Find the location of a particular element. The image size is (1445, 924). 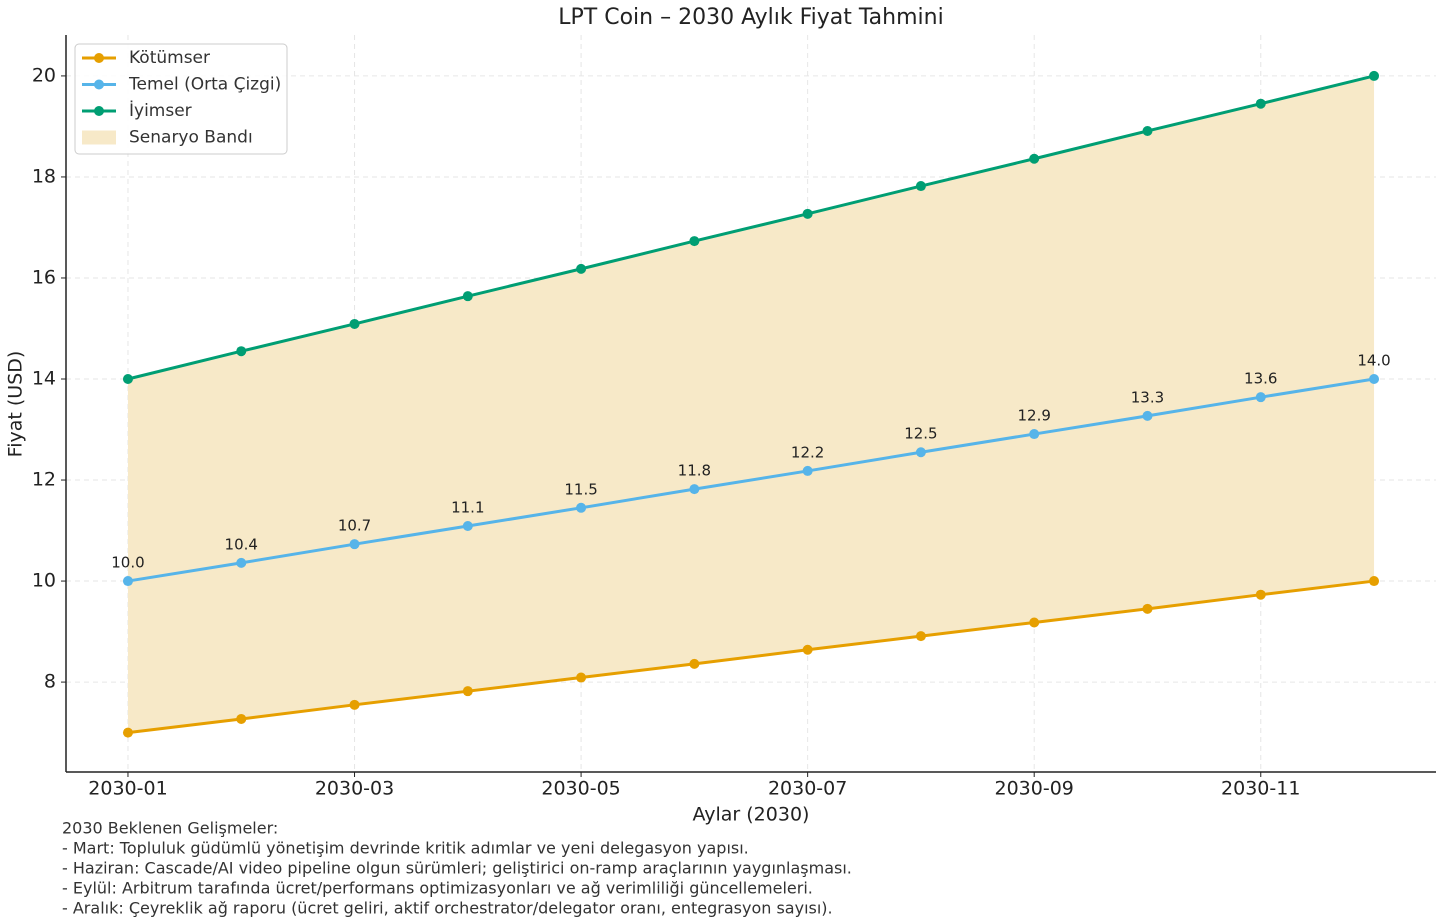

legend-swatch is located at coordinates (99, 137).